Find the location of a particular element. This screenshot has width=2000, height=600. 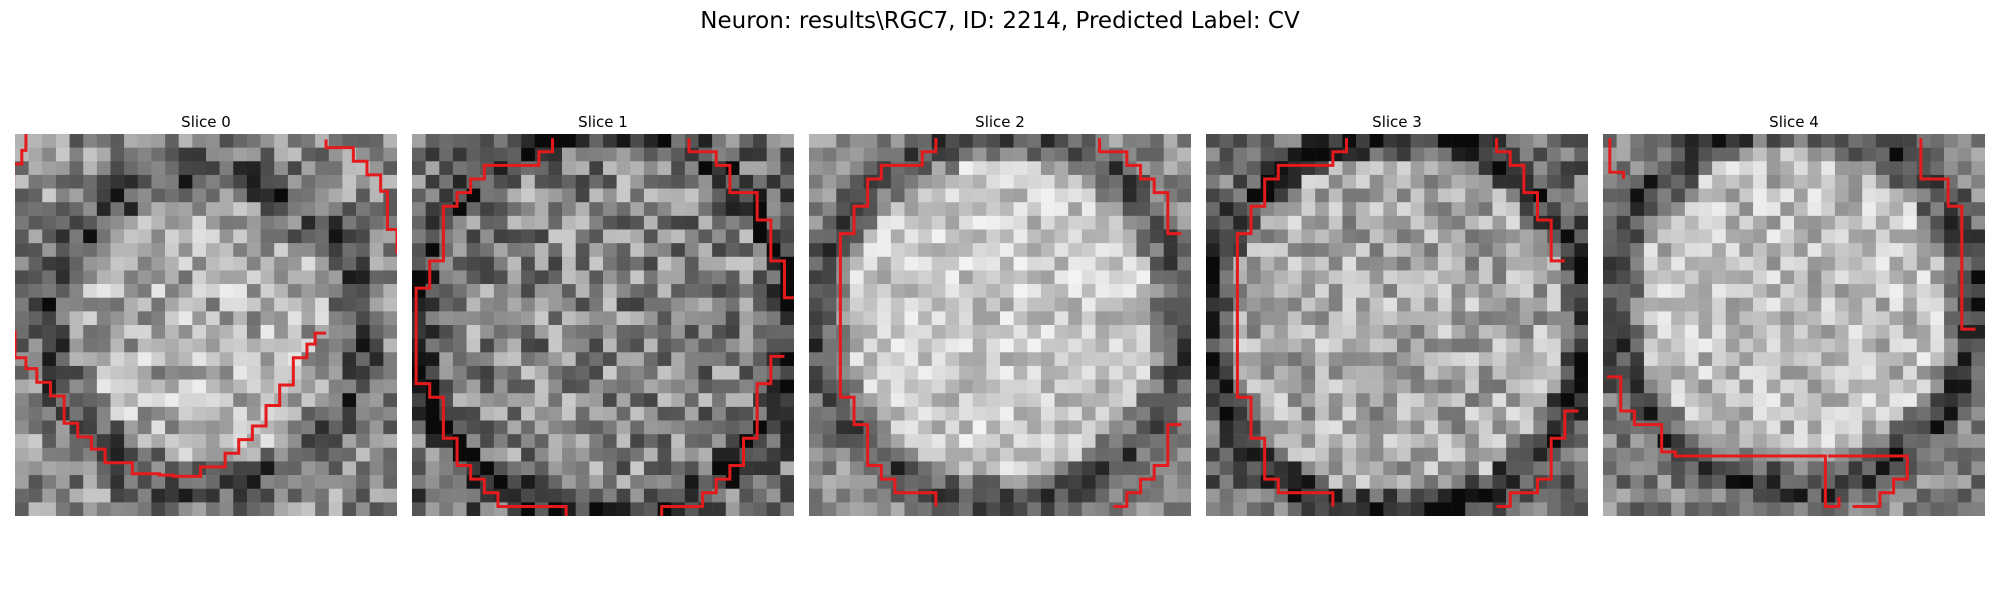

slice-panel-1: Slice 1 is located at coordinates (603, 314).